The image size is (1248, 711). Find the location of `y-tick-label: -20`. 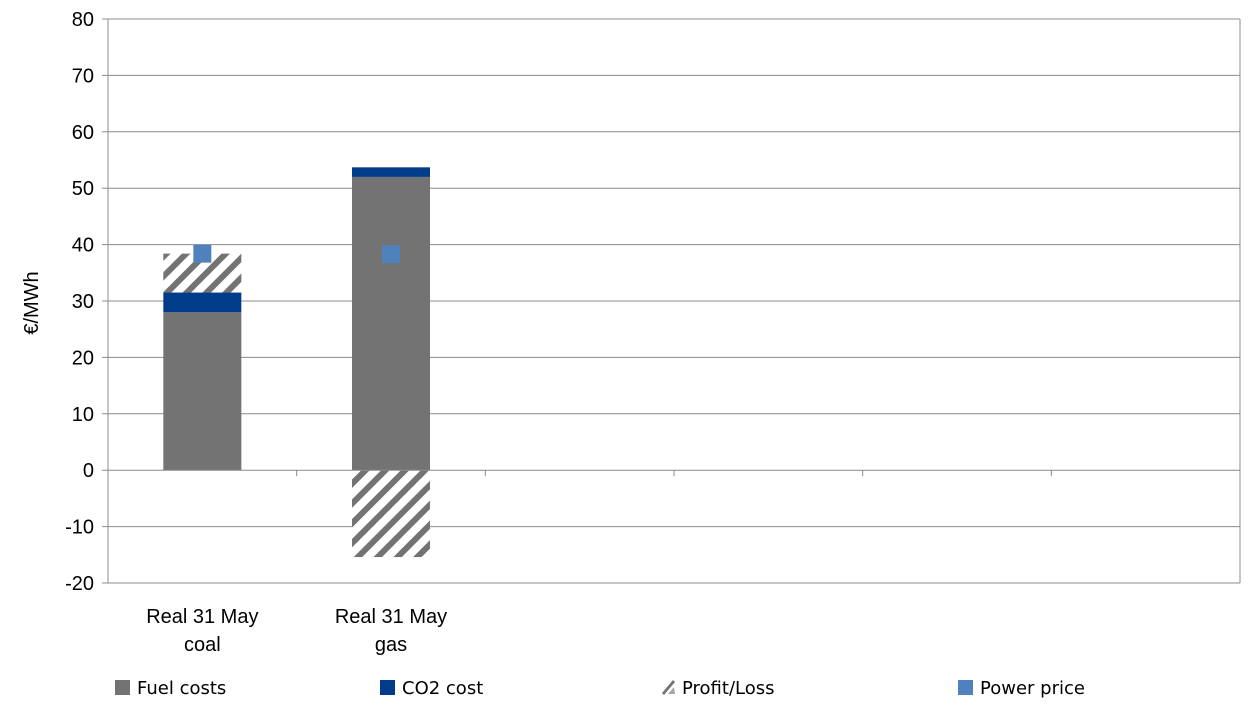

y-tick-label: -20 is located at coordinates (79, 584).